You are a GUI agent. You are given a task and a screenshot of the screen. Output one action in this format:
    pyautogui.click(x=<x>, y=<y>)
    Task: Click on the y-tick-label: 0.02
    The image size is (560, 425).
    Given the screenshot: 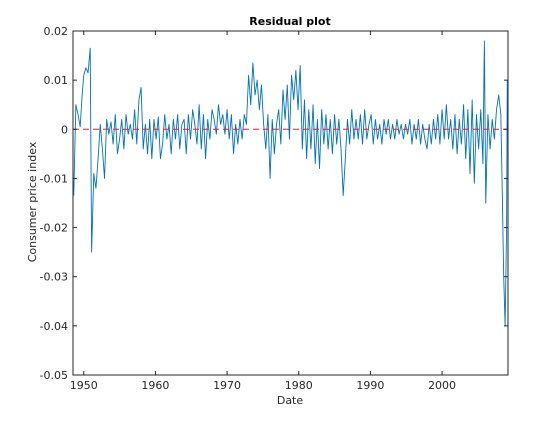 What is the action you would take?
    pyautogui.click(x=56, y=31)
    